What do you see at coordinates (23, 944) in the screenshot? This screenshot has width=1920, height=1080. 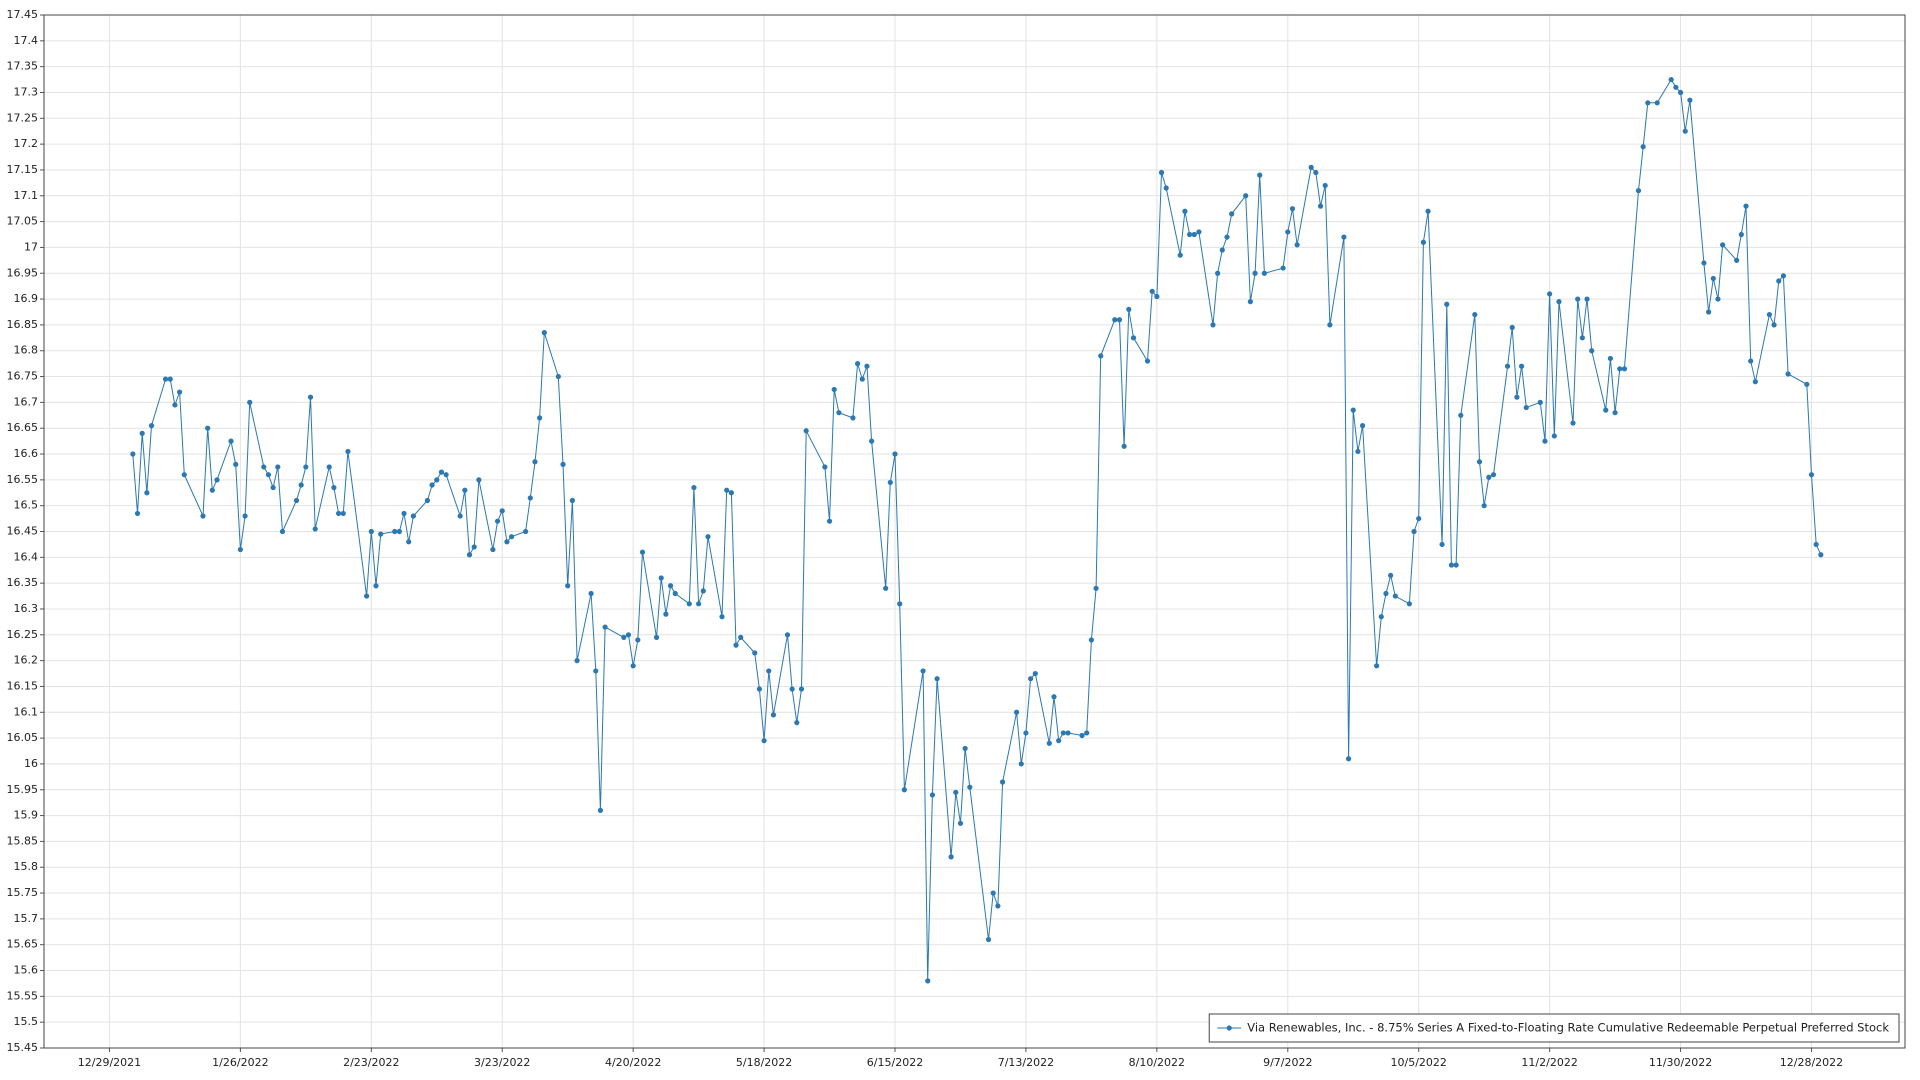 I see `y-tick-label: 15.65` at bounding box center [23, 944].